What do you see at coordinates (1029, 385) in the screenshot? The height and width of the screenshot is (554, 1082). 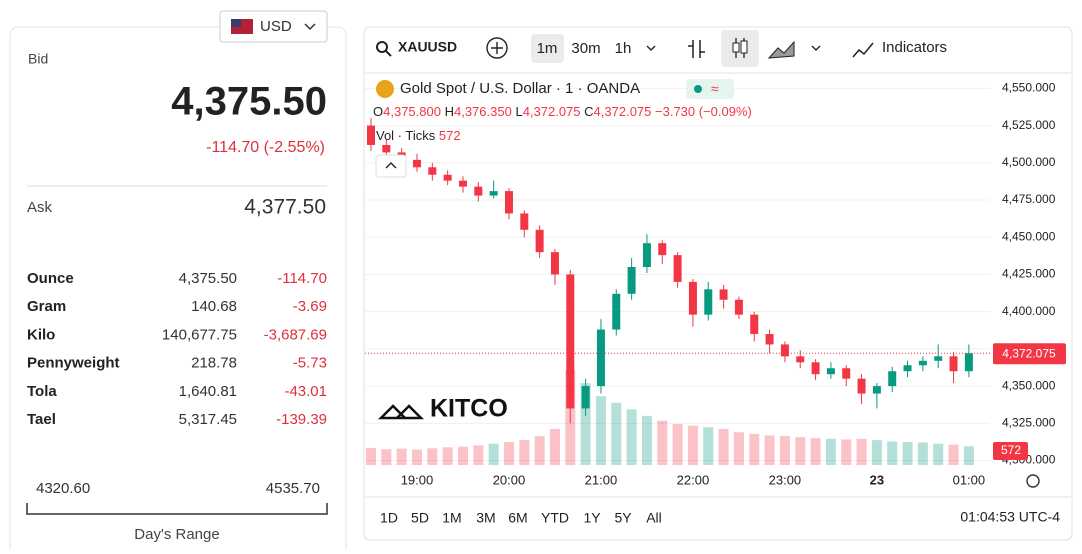 I see `y-tick-label: 4,350.000` at bounding box center [1029, 385].